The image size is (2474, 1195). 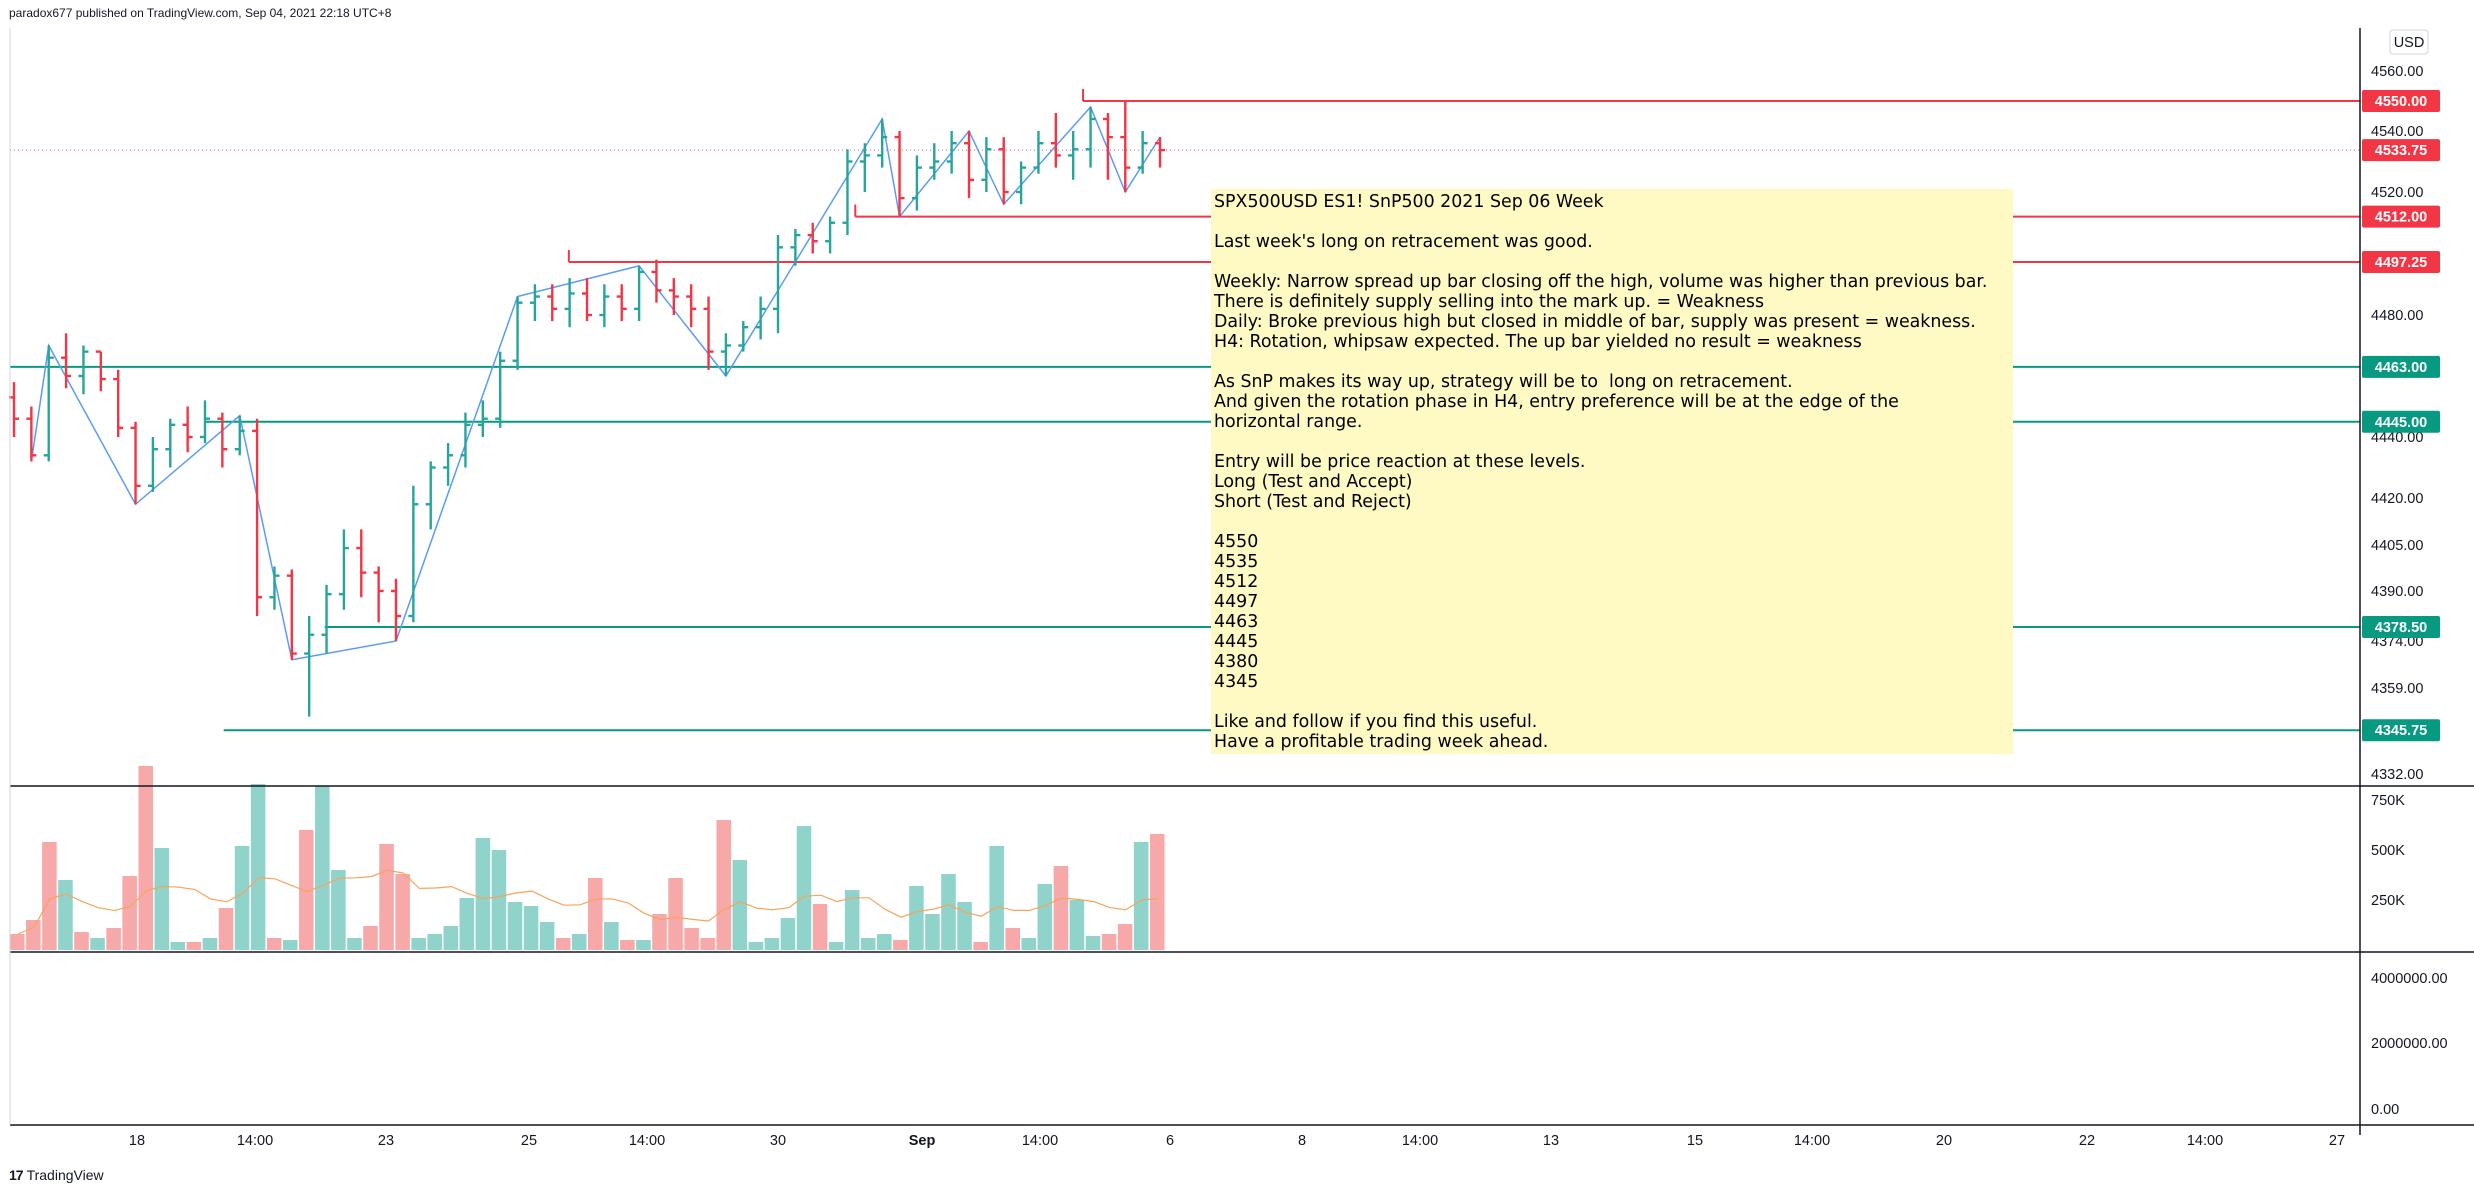 I want to click on brand-name: TradingView, so click(x=65, y=1175).